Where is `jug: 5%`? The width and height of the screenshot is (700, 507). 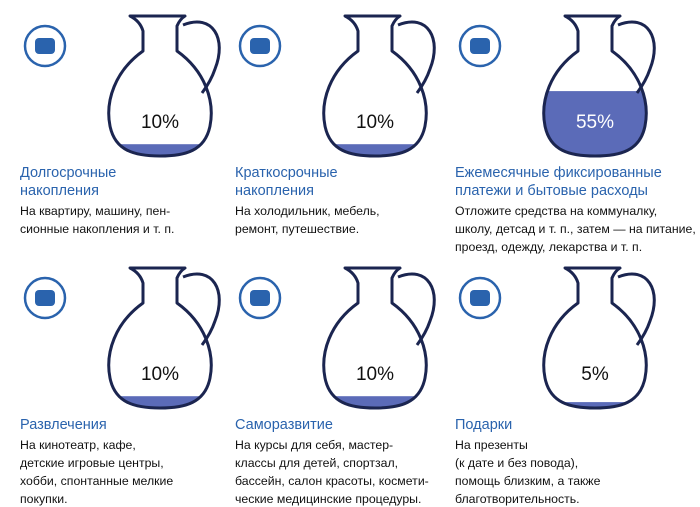
jug: 5% is located at coordinates (599, 338).